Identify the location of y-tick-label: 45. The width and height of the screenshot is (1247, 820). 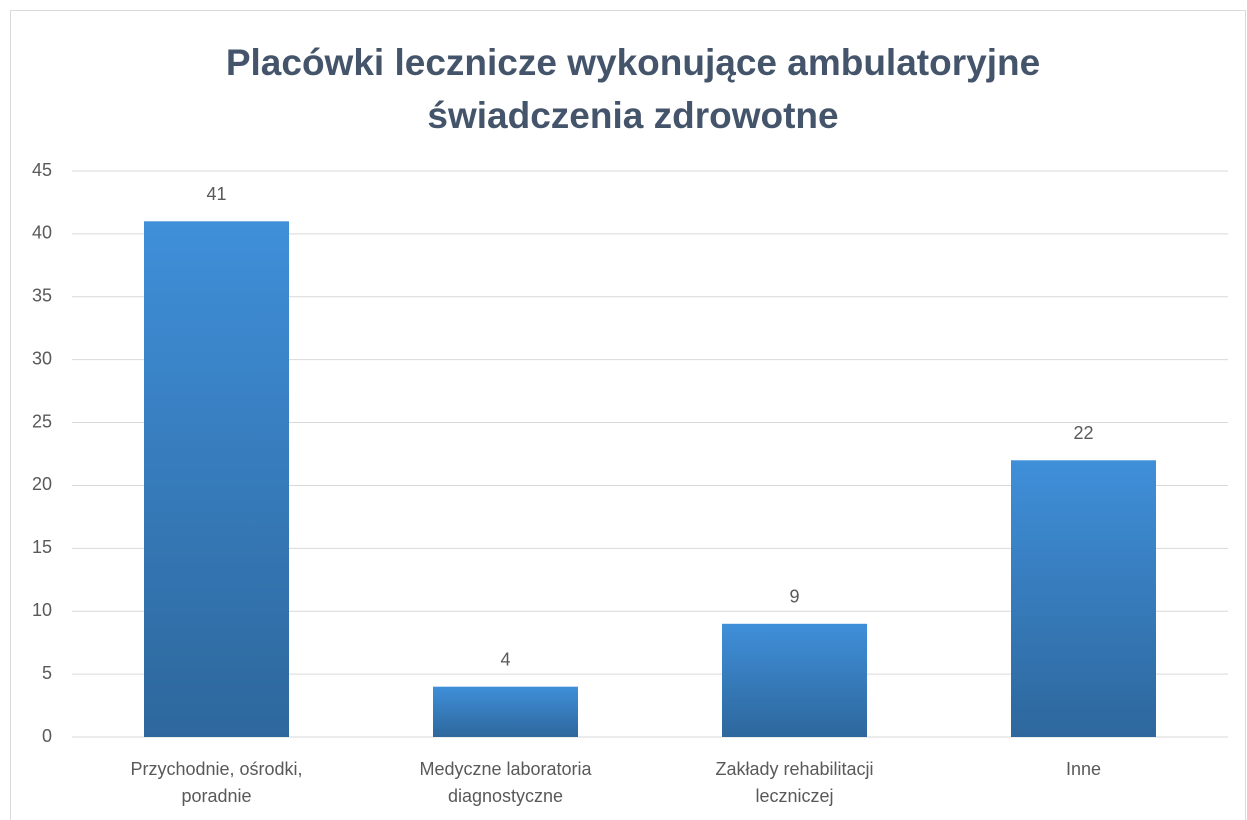
(42, 170).